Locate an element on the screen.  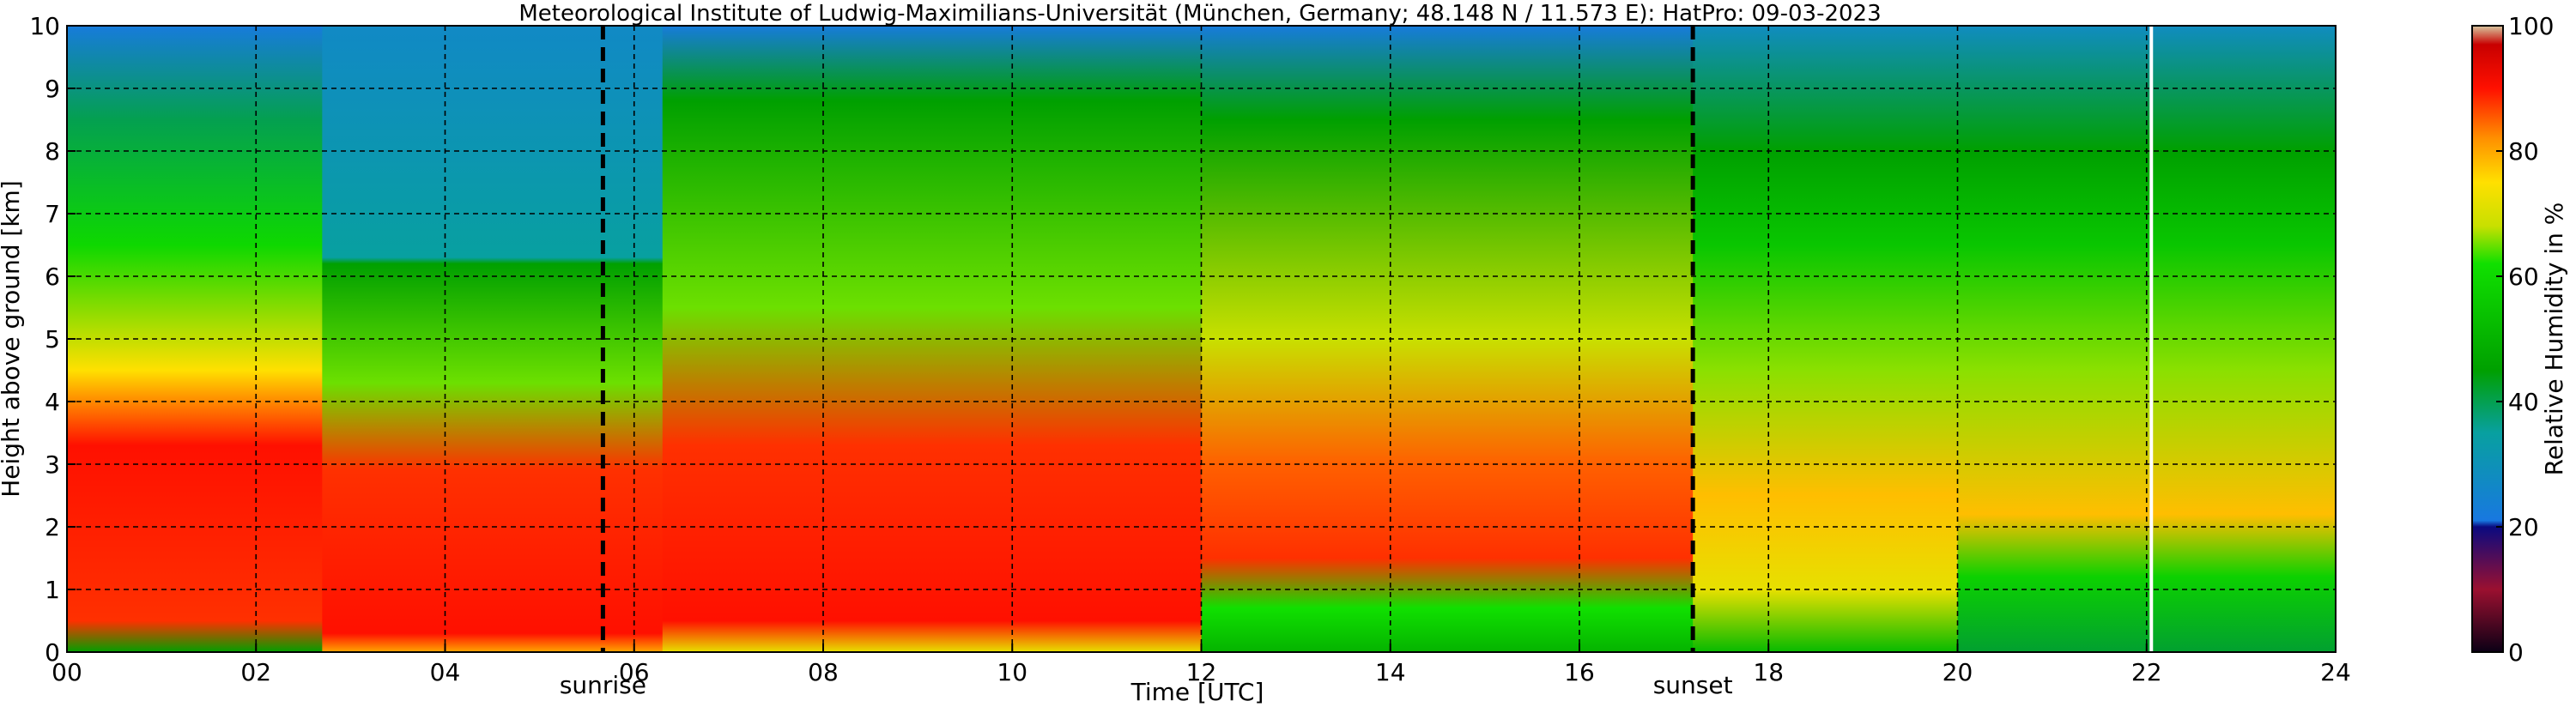
x-tick-label: 14 is located at coordinates (1390, 672).